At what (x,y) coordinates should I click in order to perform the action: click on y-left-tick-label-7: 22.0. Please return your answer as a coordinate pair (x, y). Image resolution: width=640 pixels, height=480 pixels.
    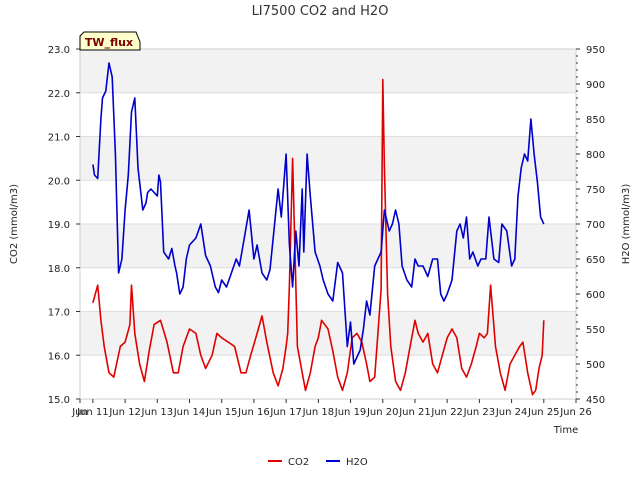
    Looking at the image, I should click on (59, 94).